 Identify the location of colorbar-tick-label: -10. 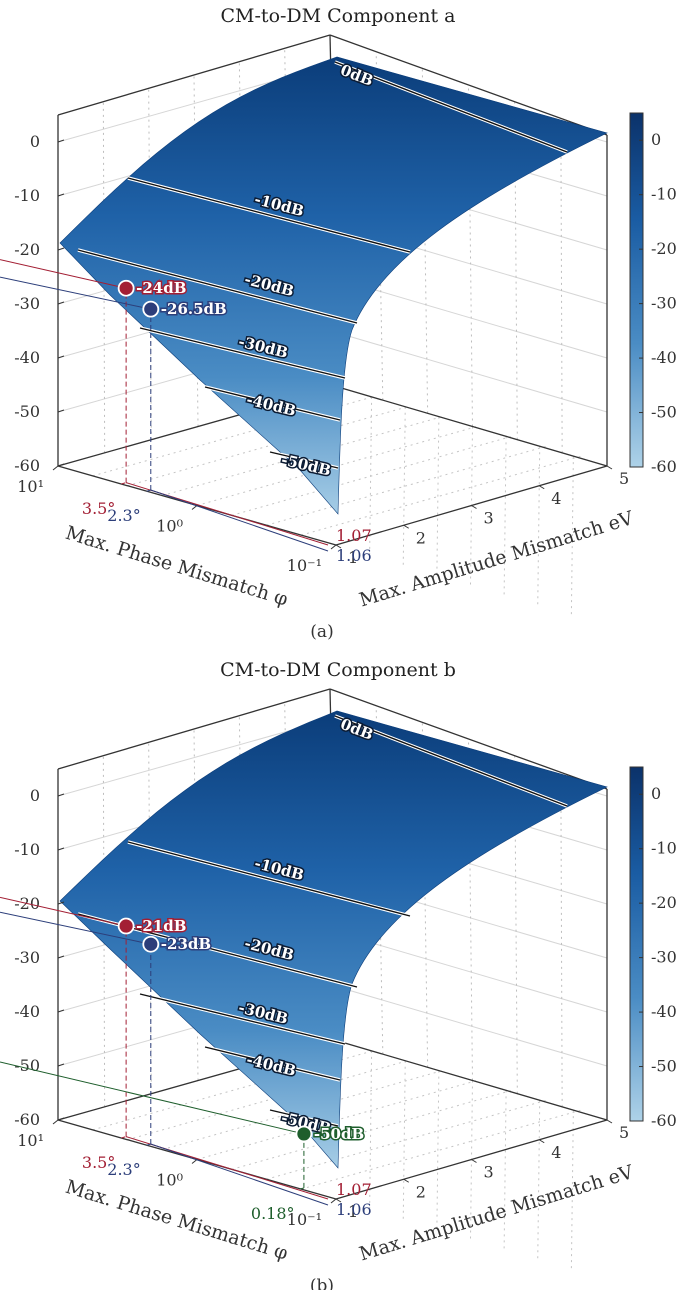
(663, 194).